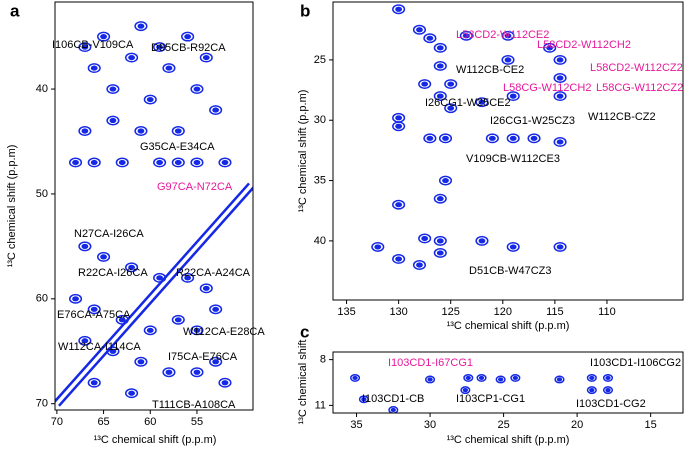 This screenshot has height=450, width=685. What do you see at coordinates (503, 425) in the screenshot?
I see `x-tick-label: 25` at bounding box center [503, 425].